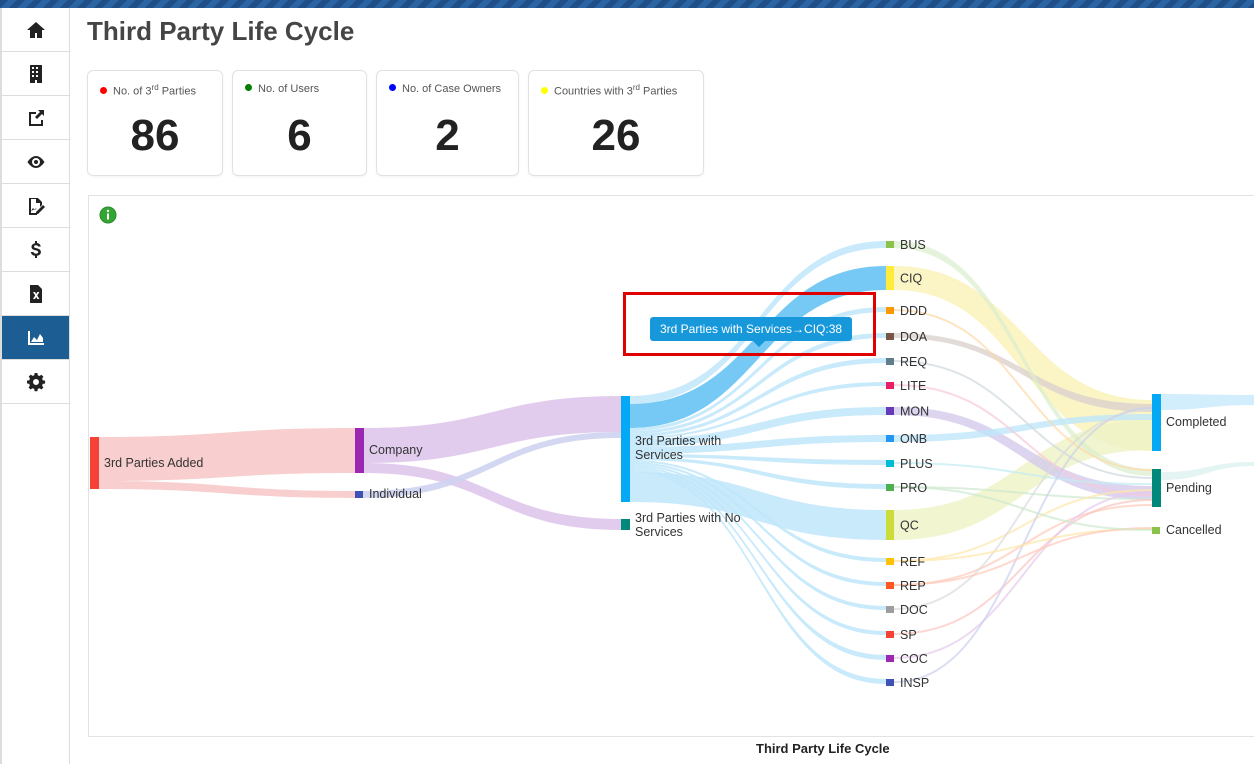 This screenshot has height=764, width=1254. What do you see at coordinates (890, 411) in the screenshot?
I see `sankey-node-mon` at bounding box center [890, 411].